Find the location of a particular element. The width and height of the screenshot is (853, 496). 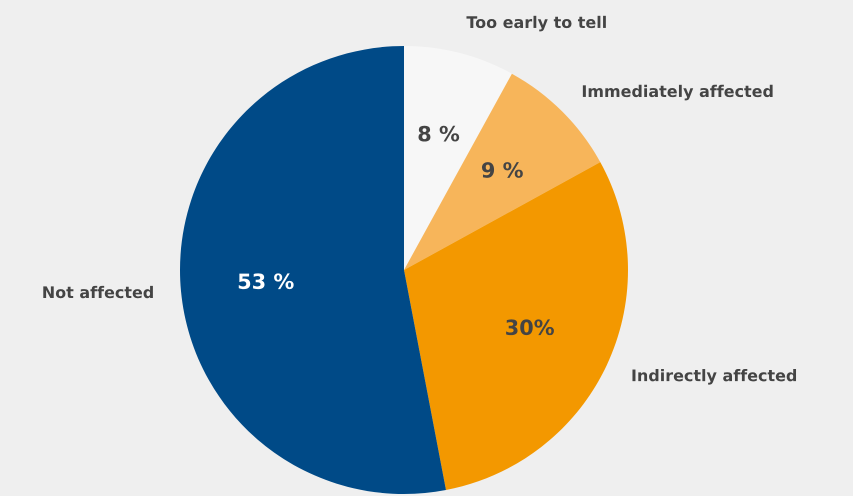

slice-label: Not affected is located at coordinates (98, 292).